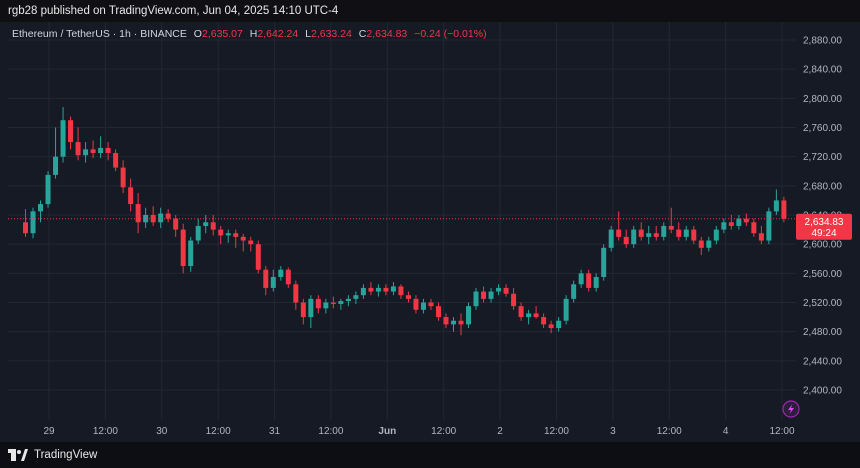 The width and height of the screenshot is (860, 468). Describe the element at coordinates (500, 431) in the screenshot. I see `x-tick-label: 2` at that location.